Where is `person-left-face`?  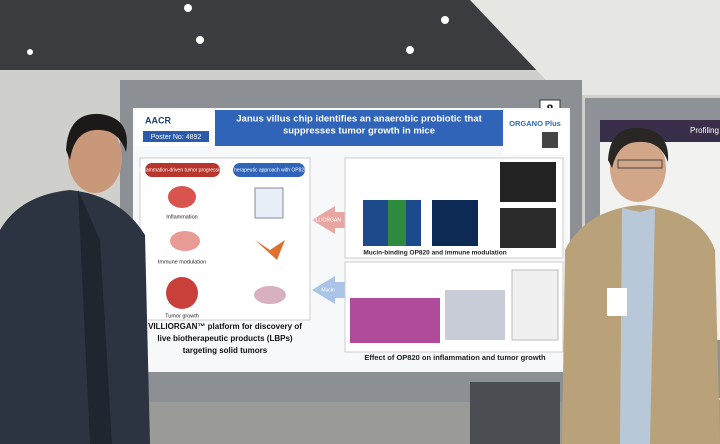 person-left-face is located at coordinates (95, 158).